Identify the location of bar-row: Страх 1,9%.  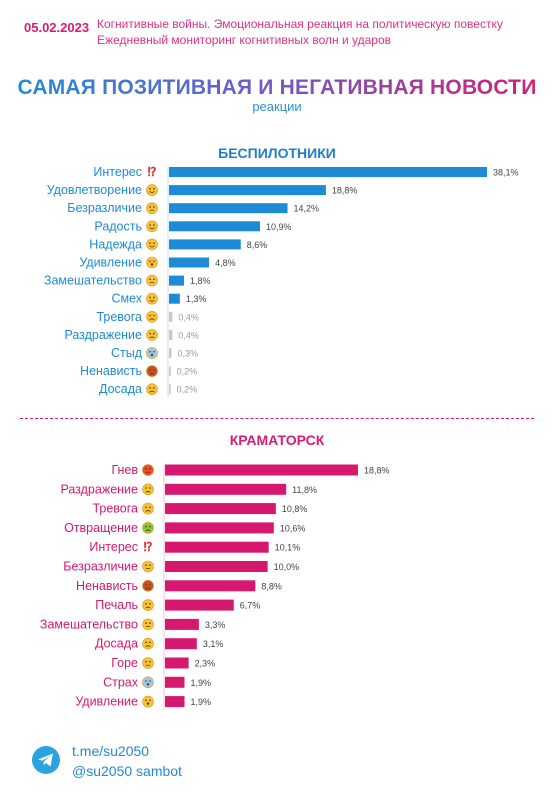
(157, 682).